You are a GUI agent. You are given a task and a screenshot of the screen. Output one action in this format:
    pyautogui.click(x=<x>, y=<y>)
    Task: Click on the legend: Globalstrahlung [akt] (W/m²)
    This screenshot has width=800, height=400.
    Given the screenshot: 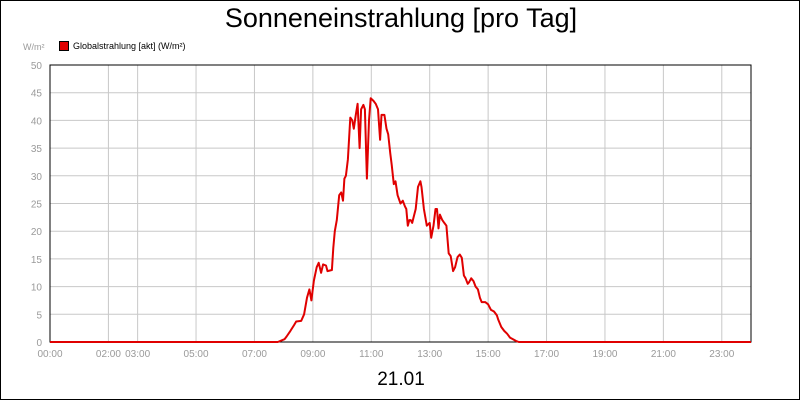 What is the action you would take?
    pyautogui.click(x=122, y=46)
    